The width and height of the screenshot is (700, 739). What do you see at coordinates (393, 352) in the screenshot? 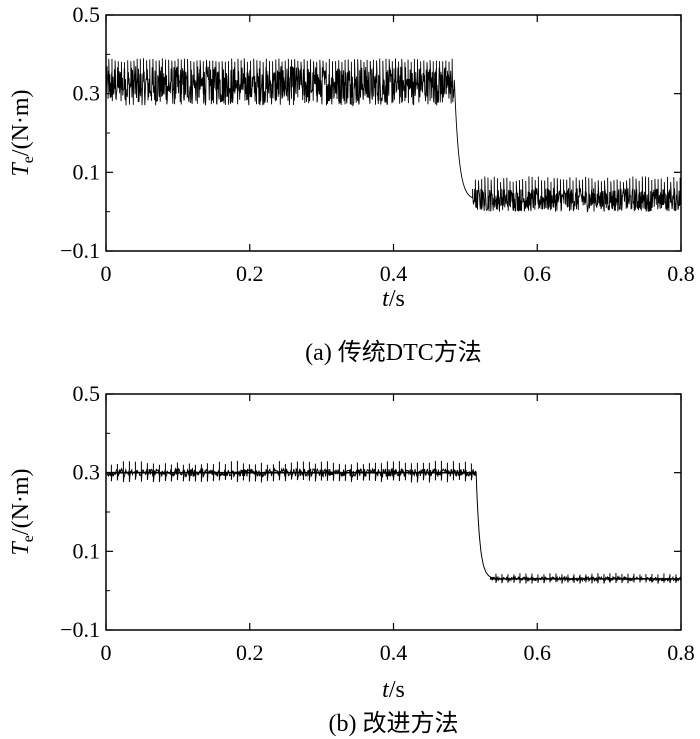
I see `caption-a: (a) 传统DTC方法` at bounding box center [393, 352].